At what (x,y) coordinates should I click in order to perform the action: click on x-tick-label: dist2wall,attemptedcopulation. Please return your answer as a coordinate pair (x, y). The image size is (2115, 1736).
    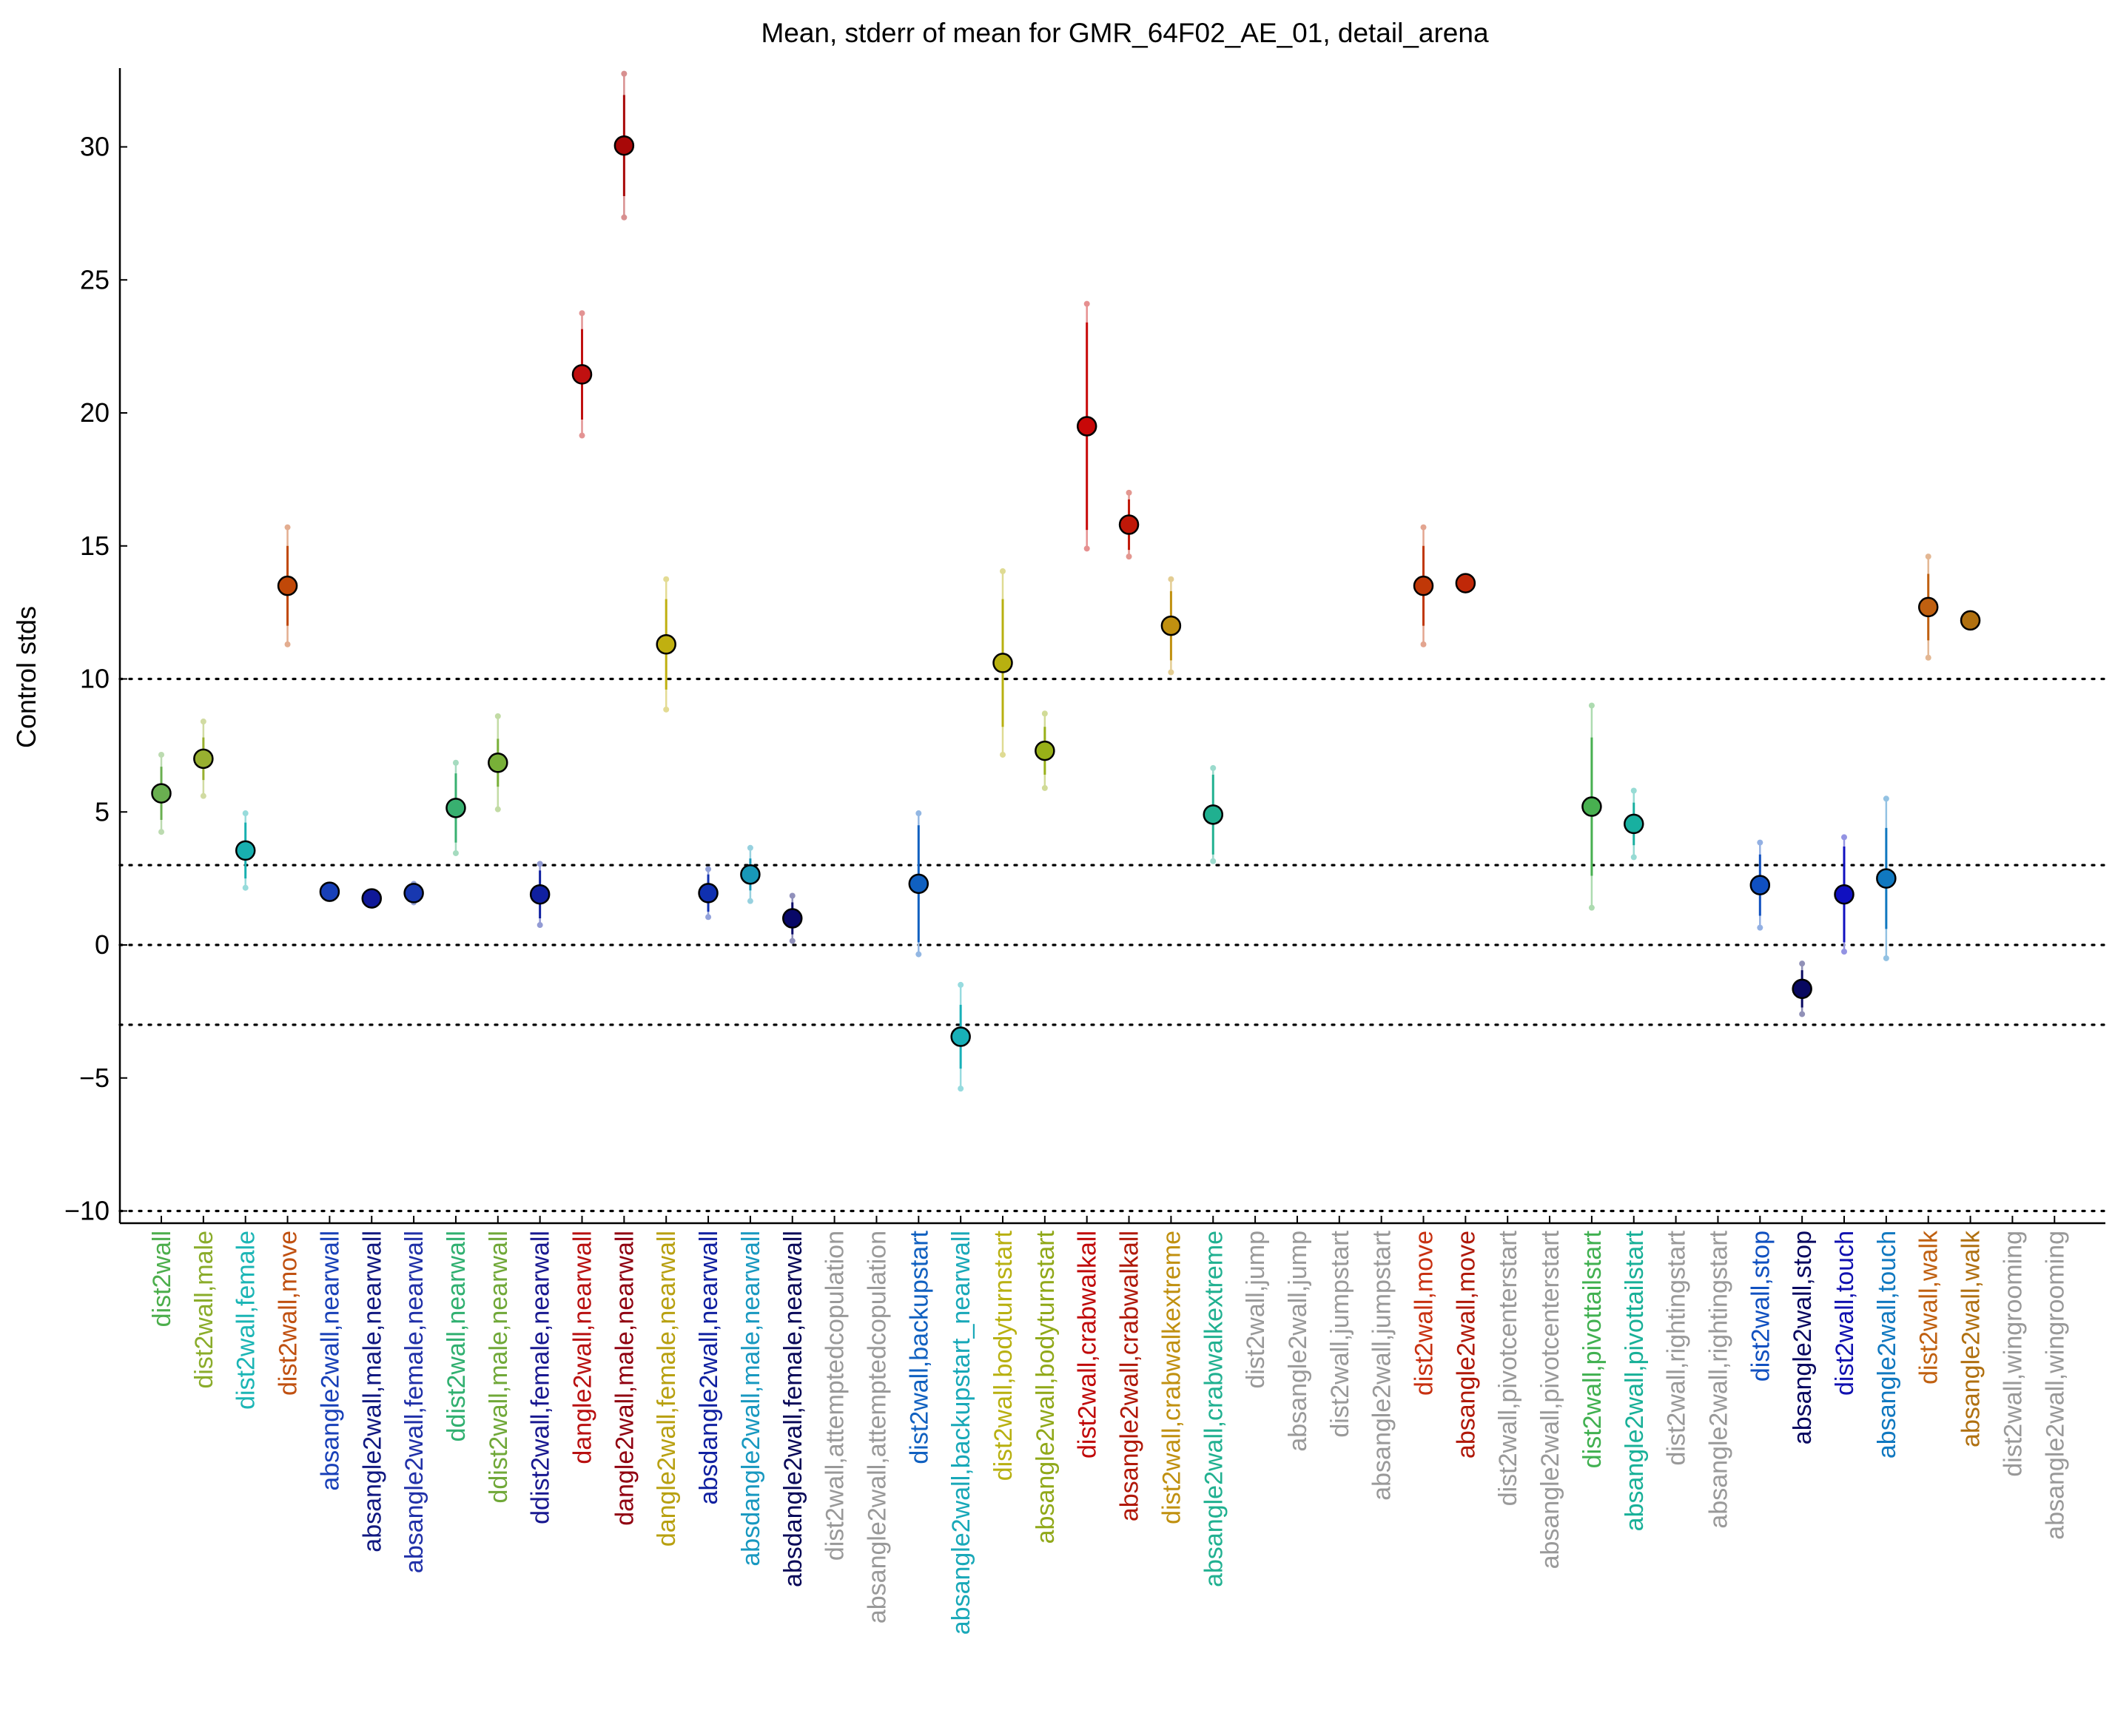
    Looking at the image, I should click on (835, 1396).